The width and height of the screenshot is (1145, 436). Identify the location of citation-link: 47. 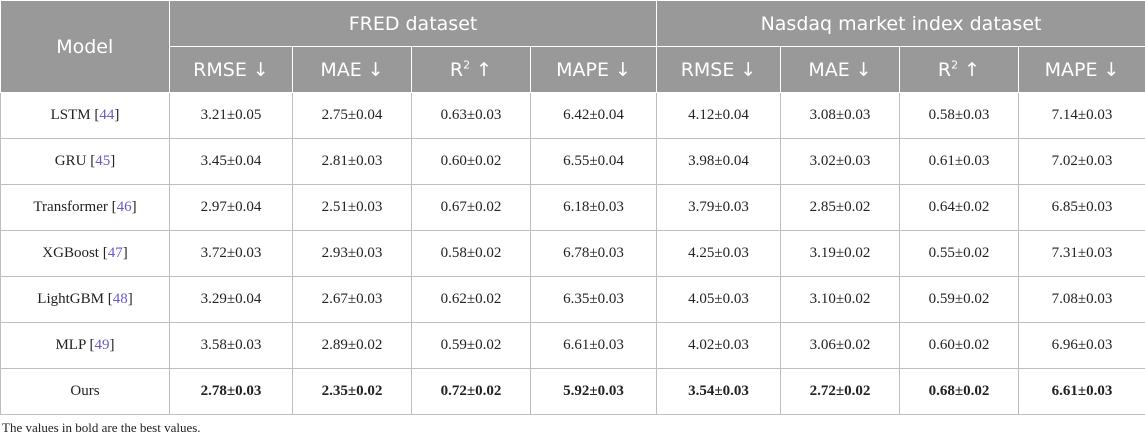
(115, 253).